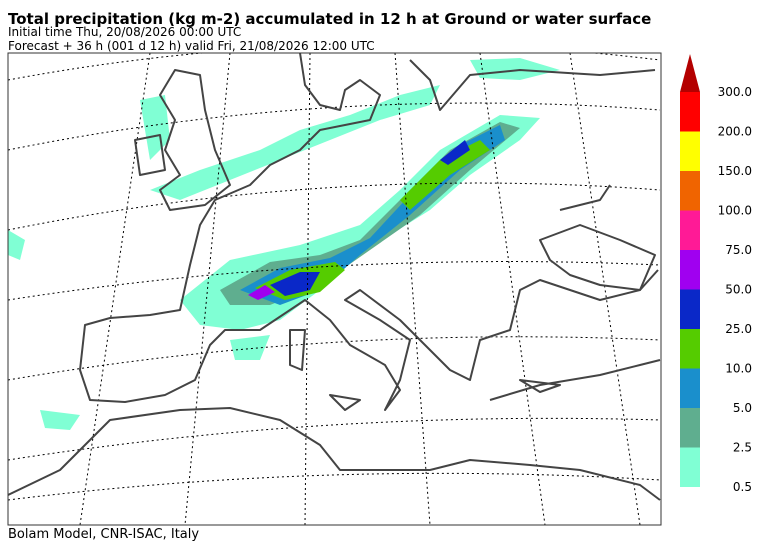 The width and height of the screenshot is (760, 548). Describe the element at coordinates (738, 290) in the screenshot. I see `colorbar-label: 50.0` at that location.